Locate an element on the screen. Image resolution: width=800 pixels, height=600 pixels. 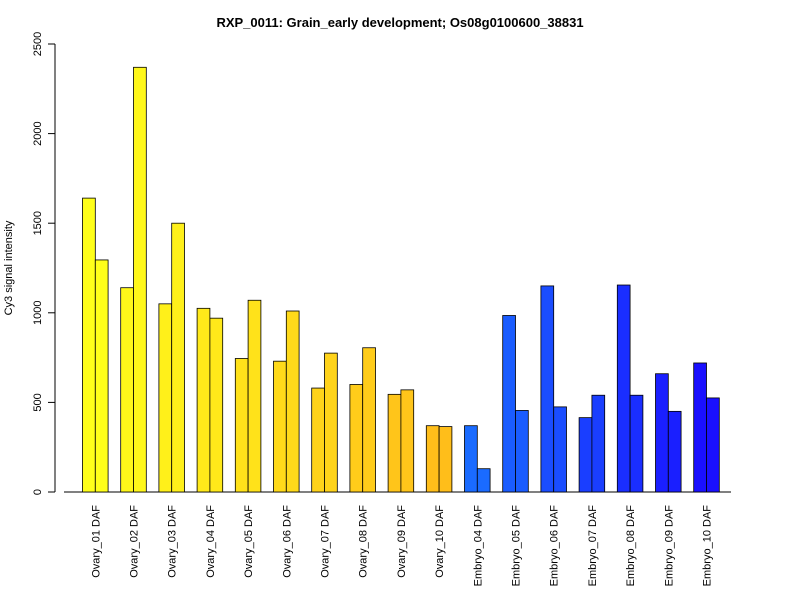
y-axis: 0 500 1000 1500 2000 2500 is located at coordinates (44, 263).